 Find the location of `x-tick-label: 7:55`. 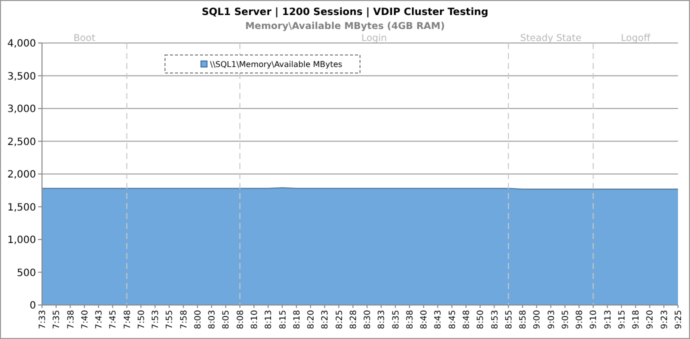

x-tick-label: 7:55 is located at coordinates (170, 320).